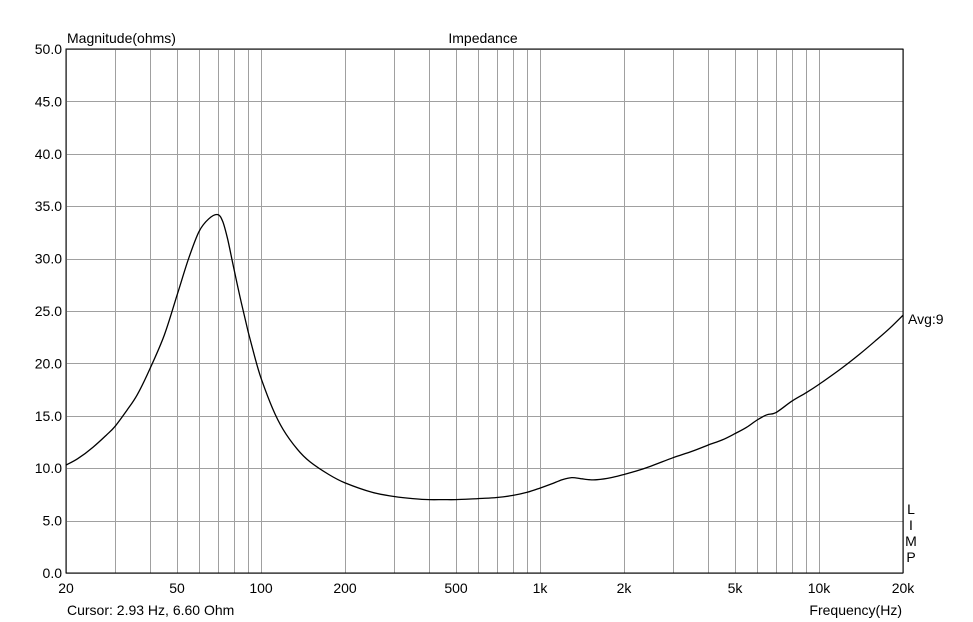  What do you see at coordinates (345, 588) in the screenshot?
I see `x-tick-label: 200` at bounding box center [345, 588].